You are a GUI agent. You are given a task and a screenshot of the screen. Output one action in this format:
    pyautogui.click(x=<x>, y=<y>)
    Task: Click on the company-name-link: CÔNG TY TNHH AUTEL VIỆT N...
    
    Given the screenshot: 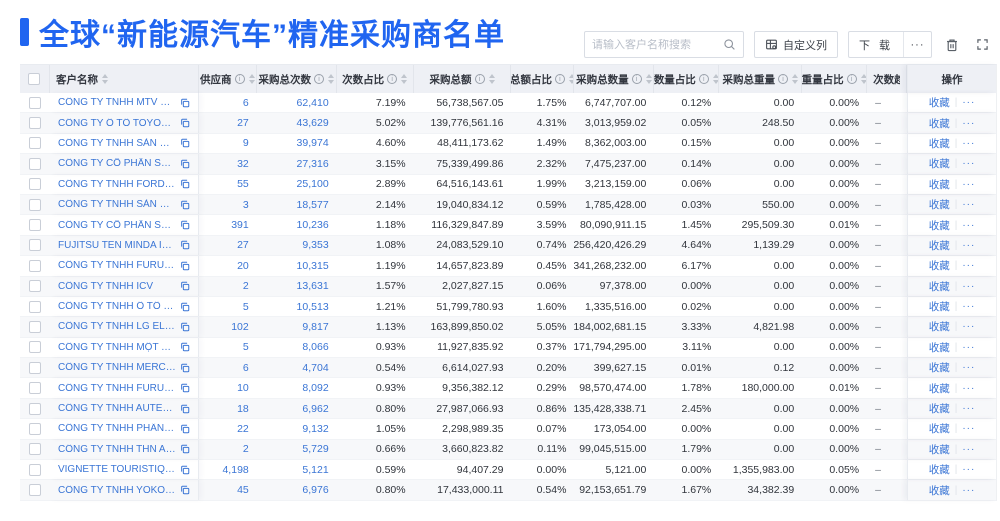 What is the action you would take?
    pyautogui.click(x=116, y=409)
    